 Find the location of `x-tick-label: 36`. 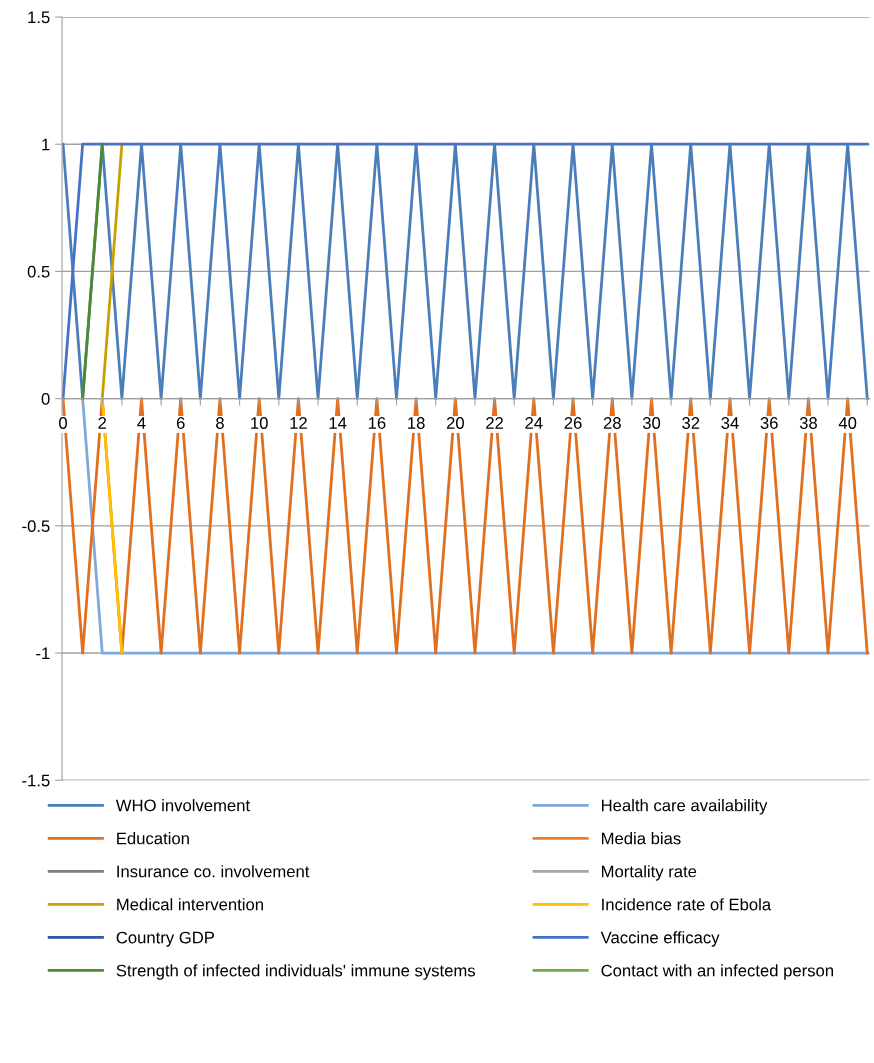

x-tick-label: 36 is located at coordinates (769, 423).